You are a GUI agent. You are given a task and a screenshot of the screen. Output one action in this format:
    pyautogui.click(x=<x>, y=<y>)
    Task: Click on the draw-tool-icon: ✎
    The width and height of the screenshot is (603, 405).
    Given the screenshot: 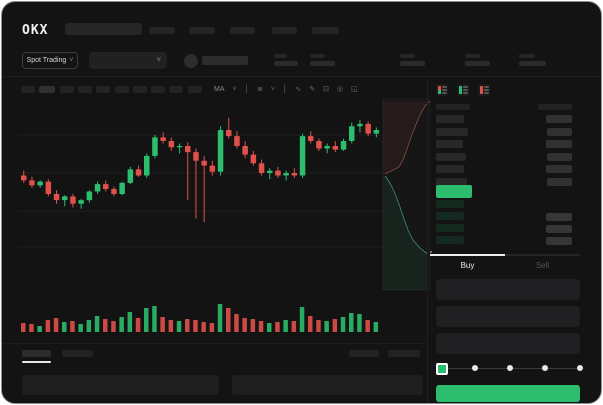 What is the action you would take?
    pyautogui.click(x=312, y=89)
    